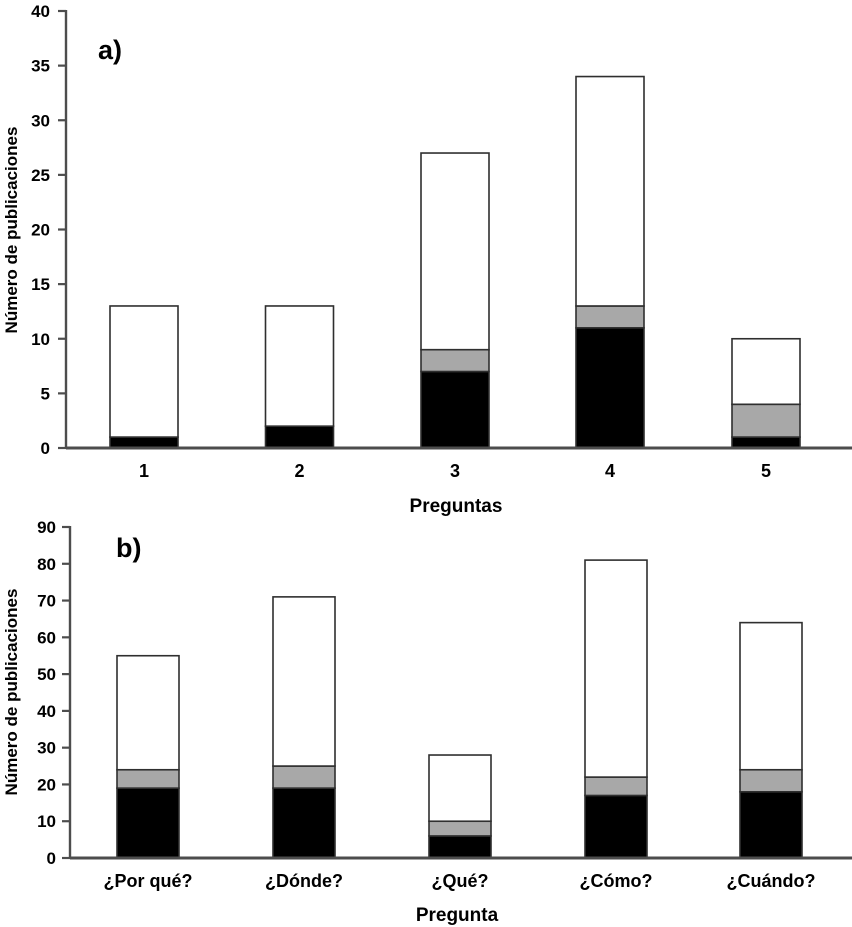  Describe the element at coordinates (148, 881) in the screenshot. I see `x-category-label-chart-b-0: ¿Por qué?` at that location.